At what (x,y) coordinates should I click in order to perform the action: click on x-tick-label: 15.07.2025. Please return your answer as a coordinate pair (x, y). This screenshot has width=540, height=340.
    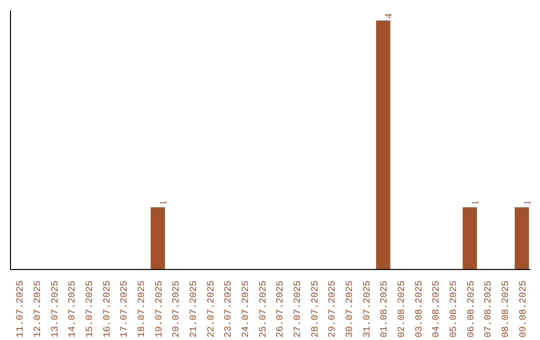
    Looking at the image, I should click on (89, 309).